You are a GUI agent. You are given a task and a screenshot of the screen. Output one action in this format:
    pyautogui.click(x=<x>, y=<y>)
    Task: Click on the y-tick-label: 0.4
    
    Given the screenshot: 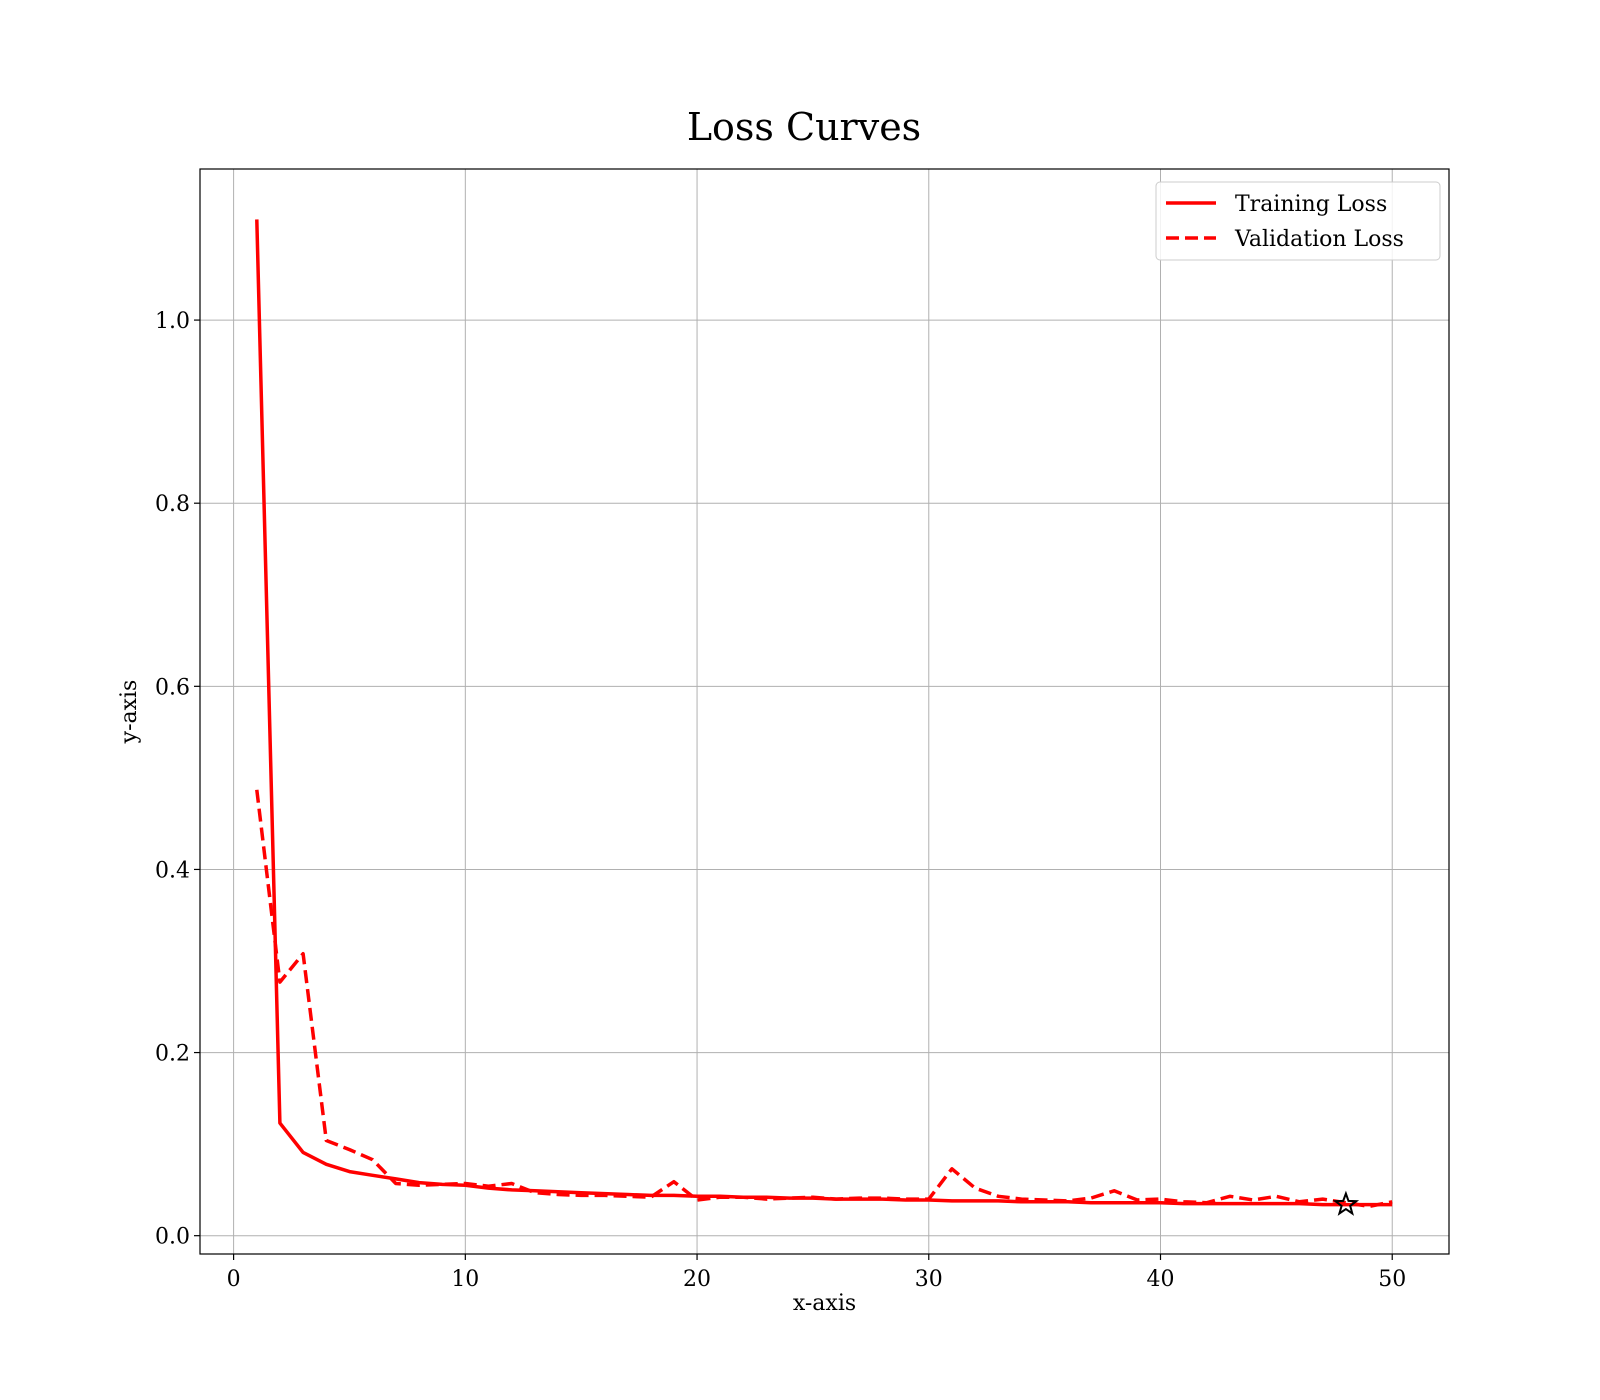 What is the action you would take?
    pyautogui.click(x=172, y=870)
    